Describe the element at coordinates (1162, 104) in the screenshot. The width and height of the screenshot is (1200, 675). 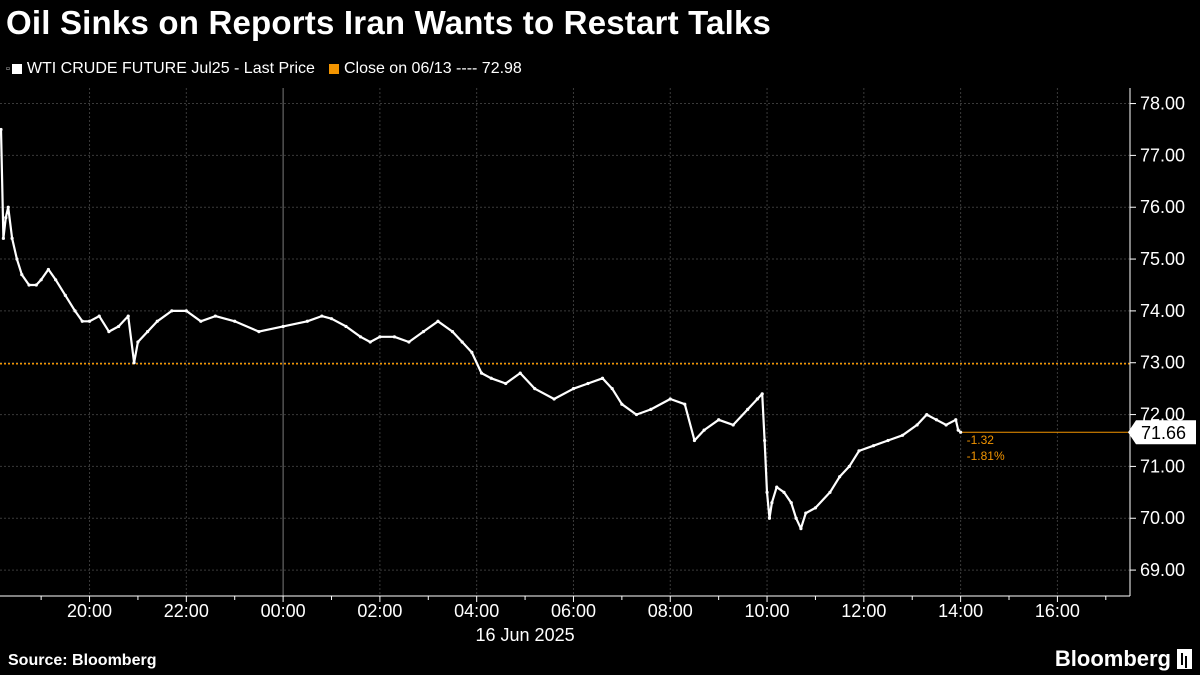
I see `y-tick-label: 78.00` at that location.